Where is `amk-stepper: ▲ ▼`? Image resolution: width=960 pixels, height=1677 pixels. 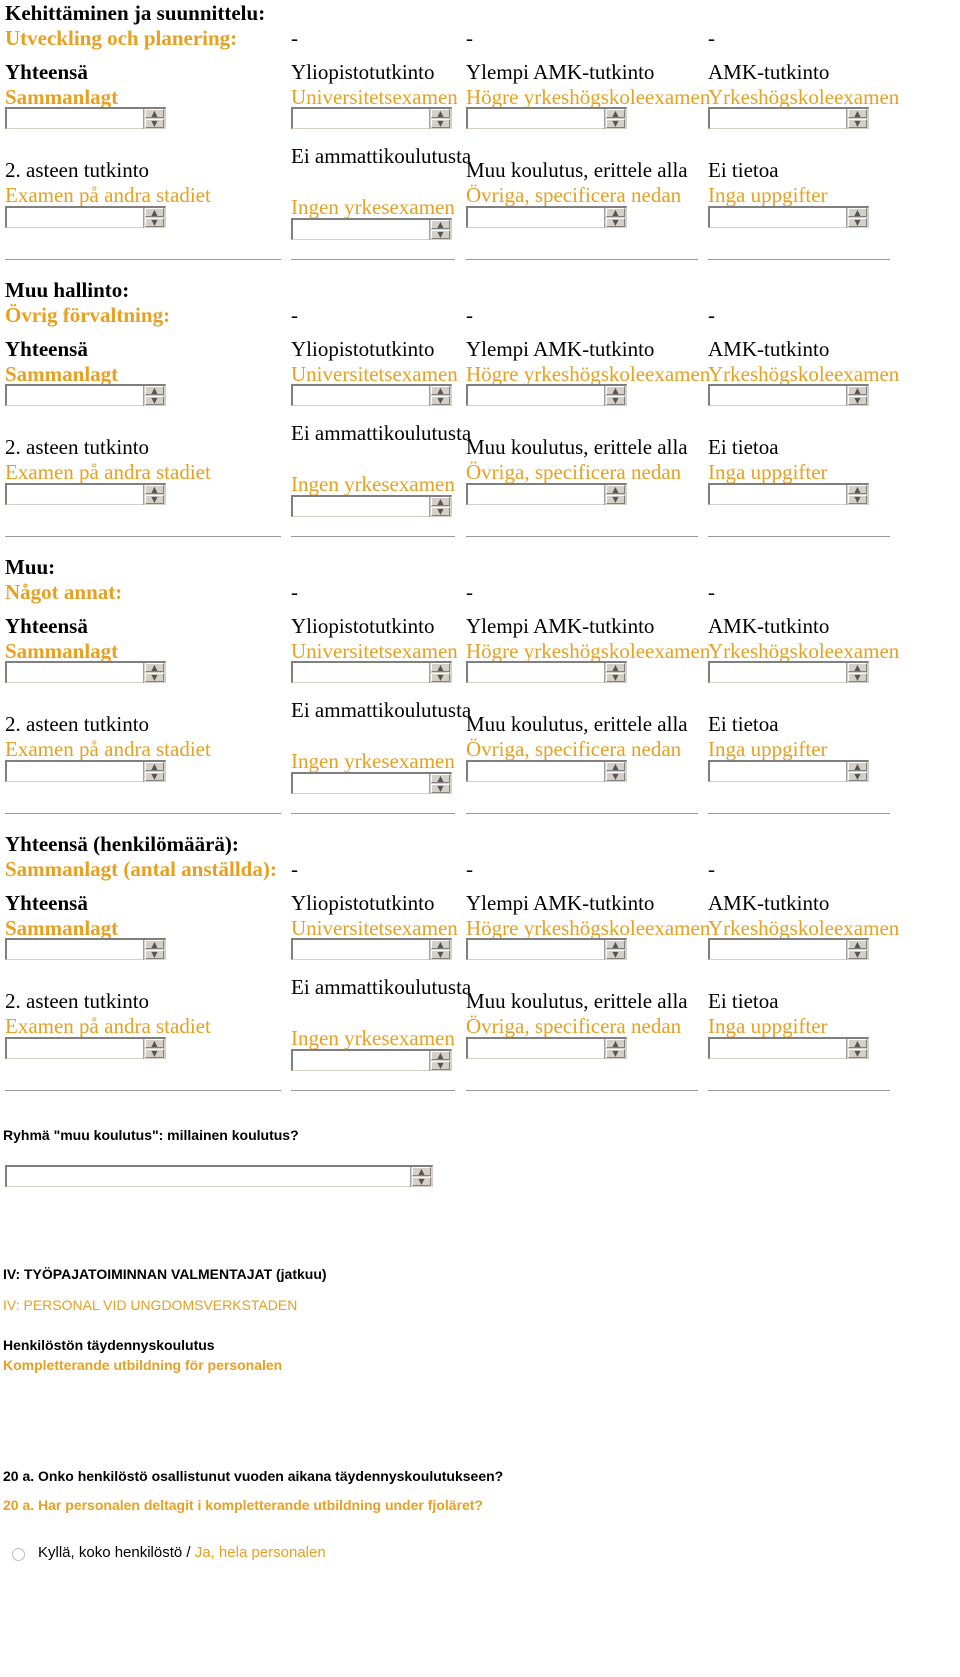
amk-stepper: ▲ ▼ is located at coordinates (788, 949).